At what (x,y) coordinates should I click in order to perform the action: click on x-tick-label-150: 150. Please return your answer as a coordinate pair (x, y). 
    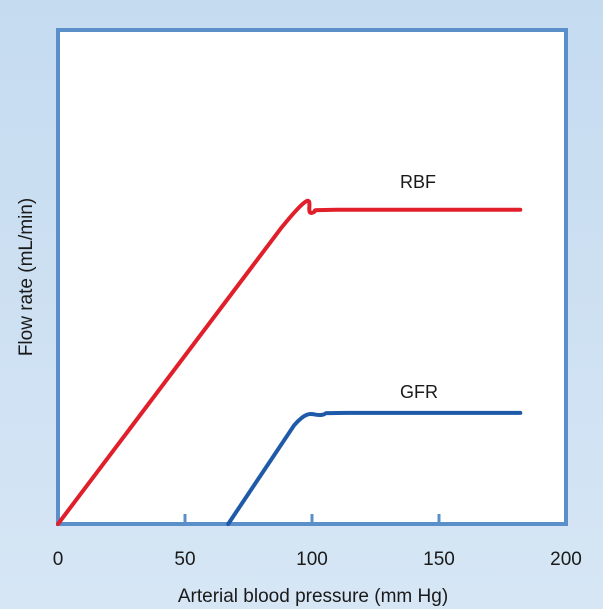
    Looking at the image, I should click on (439, 559).